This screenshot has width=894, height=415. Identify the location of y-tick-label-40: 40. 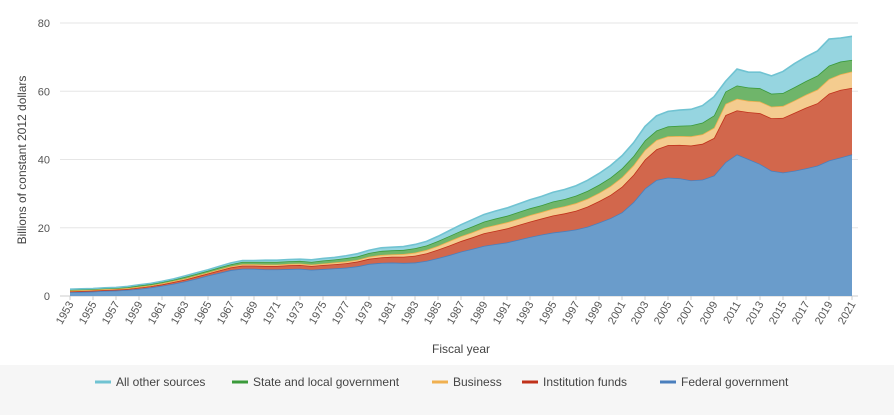
(44, 161).